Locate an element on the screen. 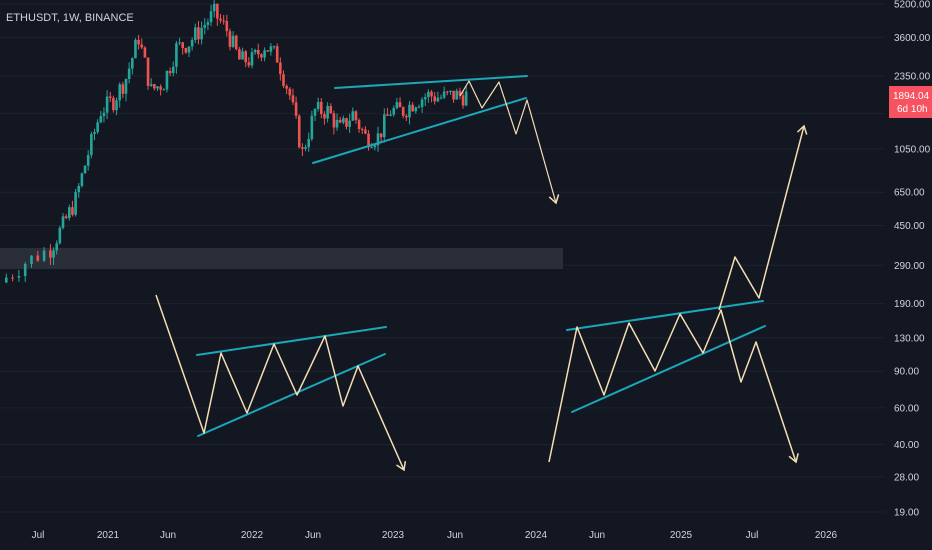  x-tick-label: 2025 is located at coordinates (681, 535).